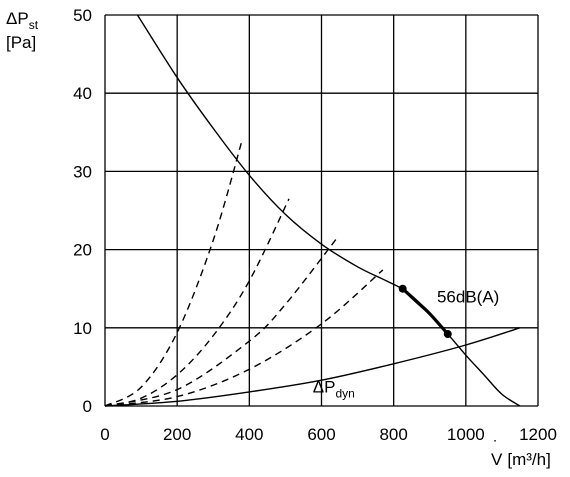  What do you see at coordinates (34, 25) in the screenshot?
I see `y-axis-subscript: st` at bounding box center [34, 25].